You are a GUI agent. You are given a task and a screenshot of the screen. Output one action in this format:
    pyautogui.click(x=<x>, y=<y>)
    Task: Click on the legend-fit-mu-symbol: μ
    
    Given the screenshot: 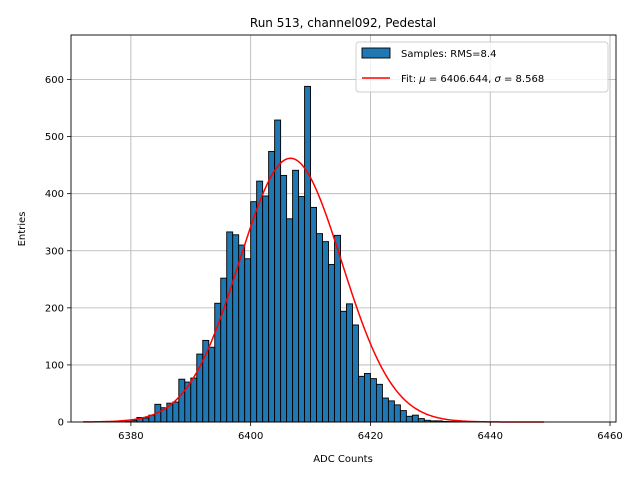 What is the action you would take?
    pyautogui.click(x=421, y=79)
    